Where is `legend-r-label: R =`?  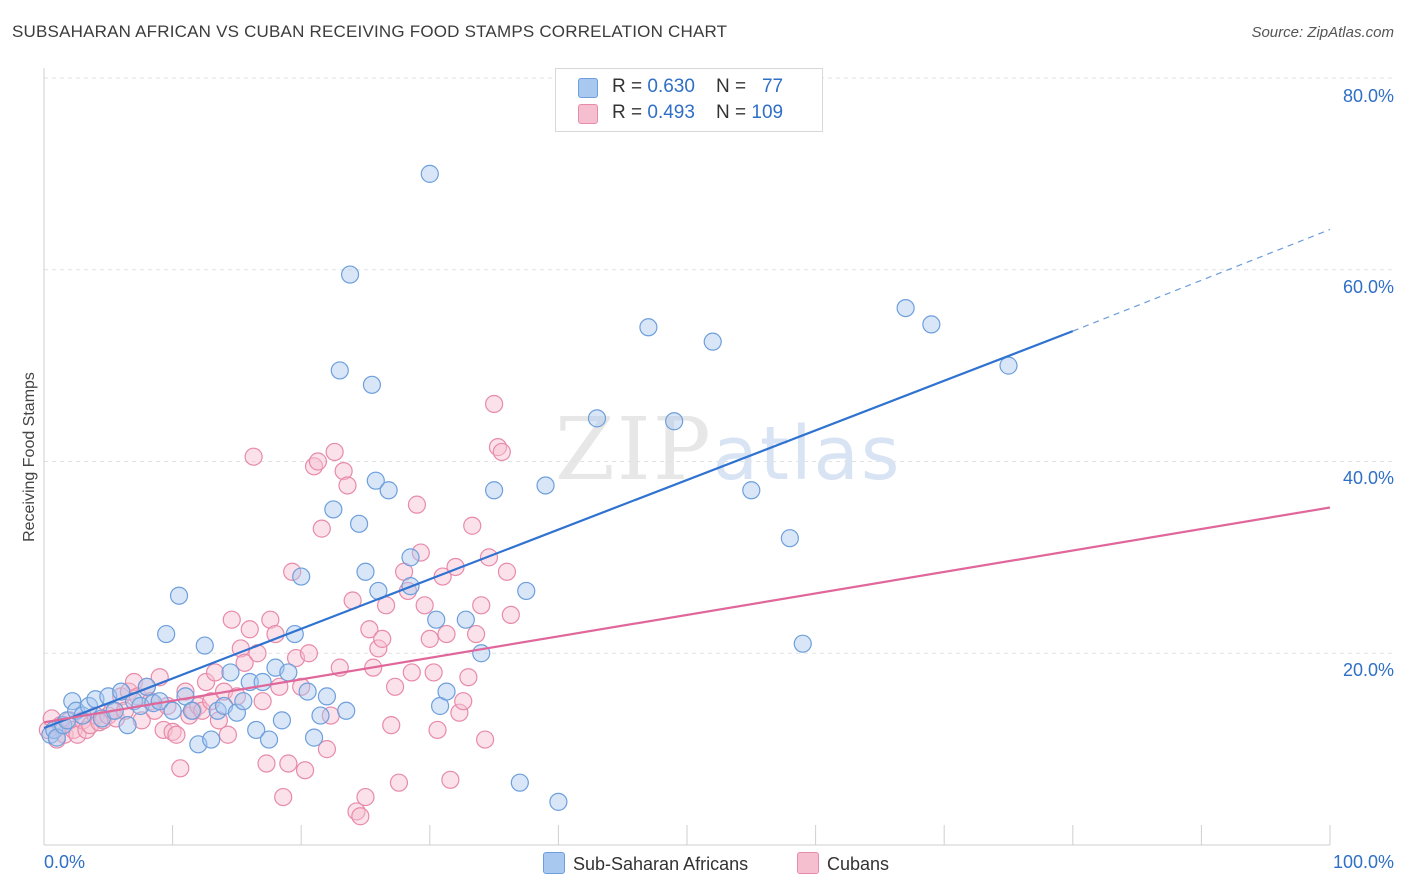
legend-r-label: R = is located at coordinates (630, 86).